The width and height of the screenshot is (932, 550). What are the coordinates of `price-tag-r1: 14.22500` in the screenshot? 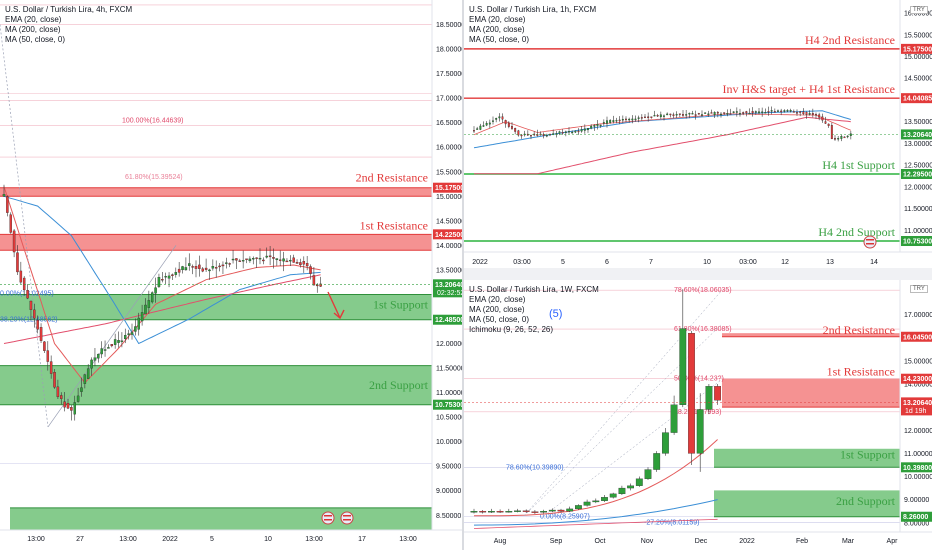 It's located at (448, 235).